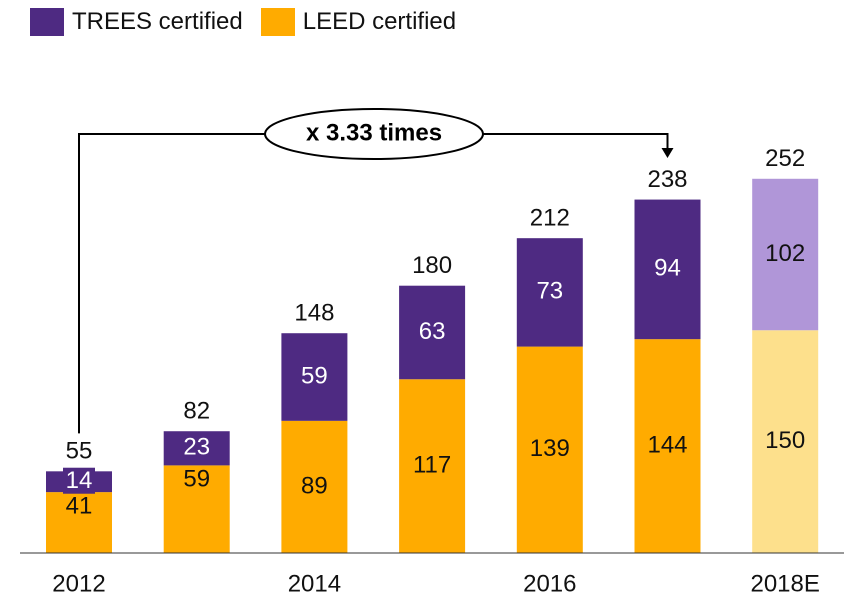 The height and width of the screenshot is (615, 864). I want to click on bar-trees-2018E, so click(785, 254).